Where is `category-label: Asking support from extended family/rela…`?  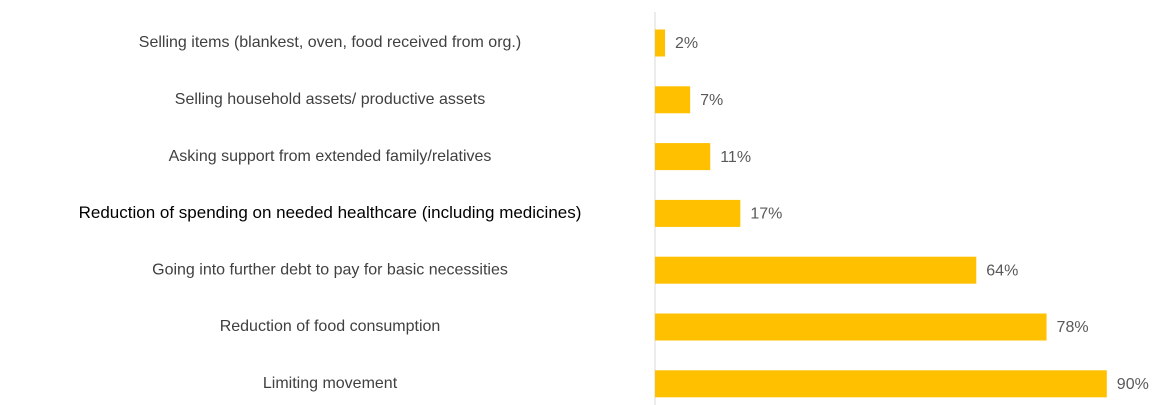 category-label: Asking support from extended family/rela… is located at coordinates (330, 156).